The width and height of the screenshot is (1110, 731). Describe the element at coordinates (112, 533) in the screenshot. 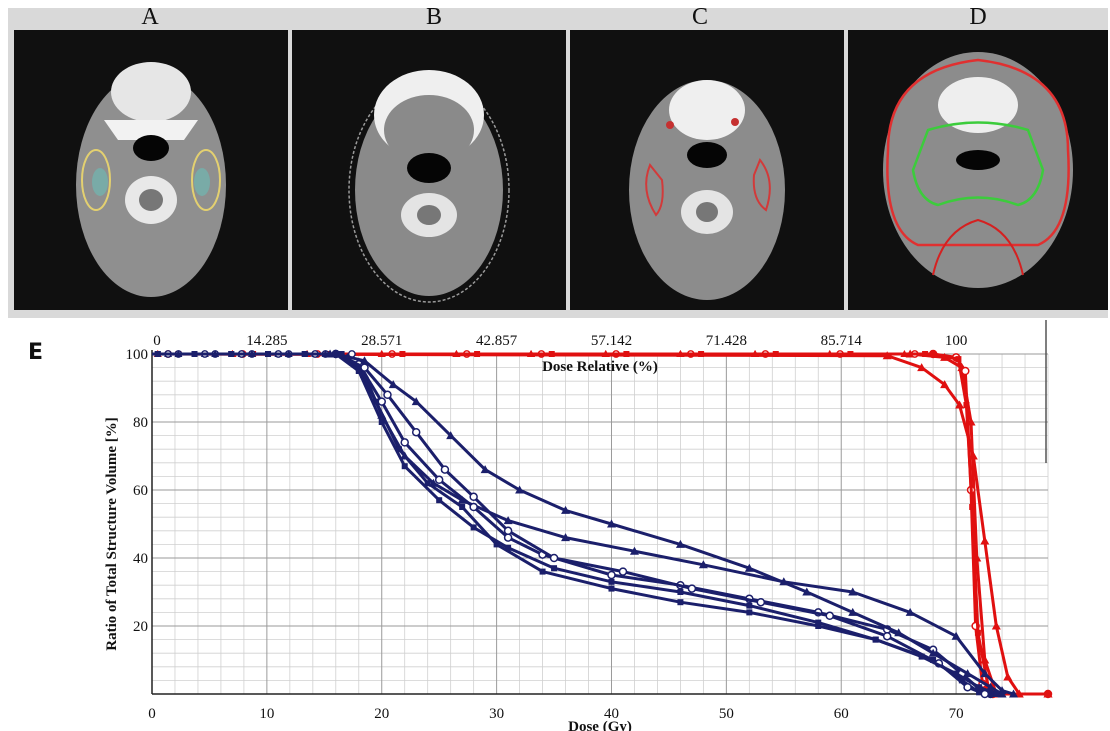

I see `y-axis-title: Ratio of Total Structure Volume [%]` at that location.